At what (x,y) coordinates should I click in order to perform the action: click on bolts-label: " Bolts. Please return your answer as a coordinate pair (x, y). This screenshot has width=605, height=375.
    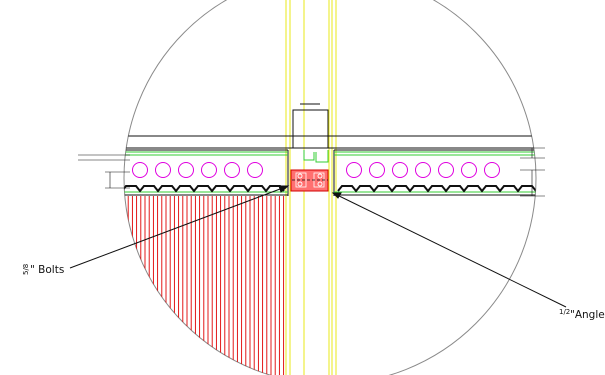
    Looking at the image, I should click on (47, 270).